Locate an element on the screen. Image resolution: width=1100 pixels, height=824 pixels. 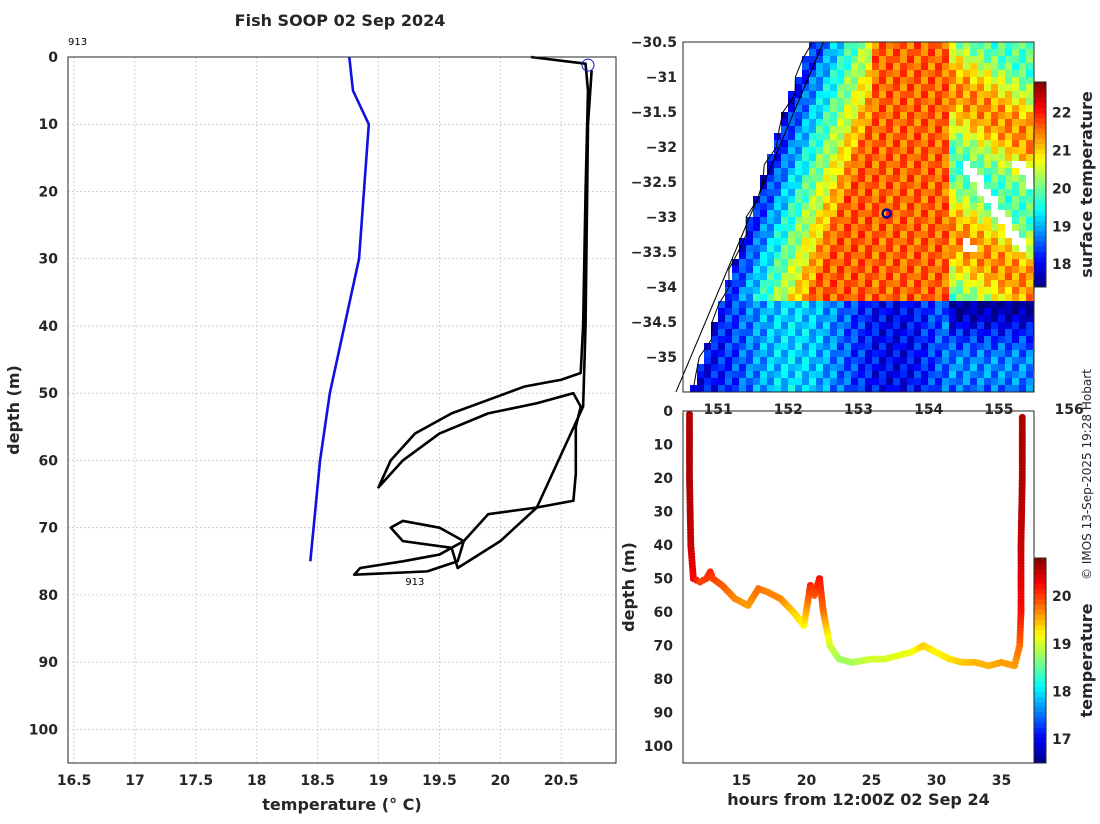
x-tick-label: 19 is located at coordinates (378, 781).